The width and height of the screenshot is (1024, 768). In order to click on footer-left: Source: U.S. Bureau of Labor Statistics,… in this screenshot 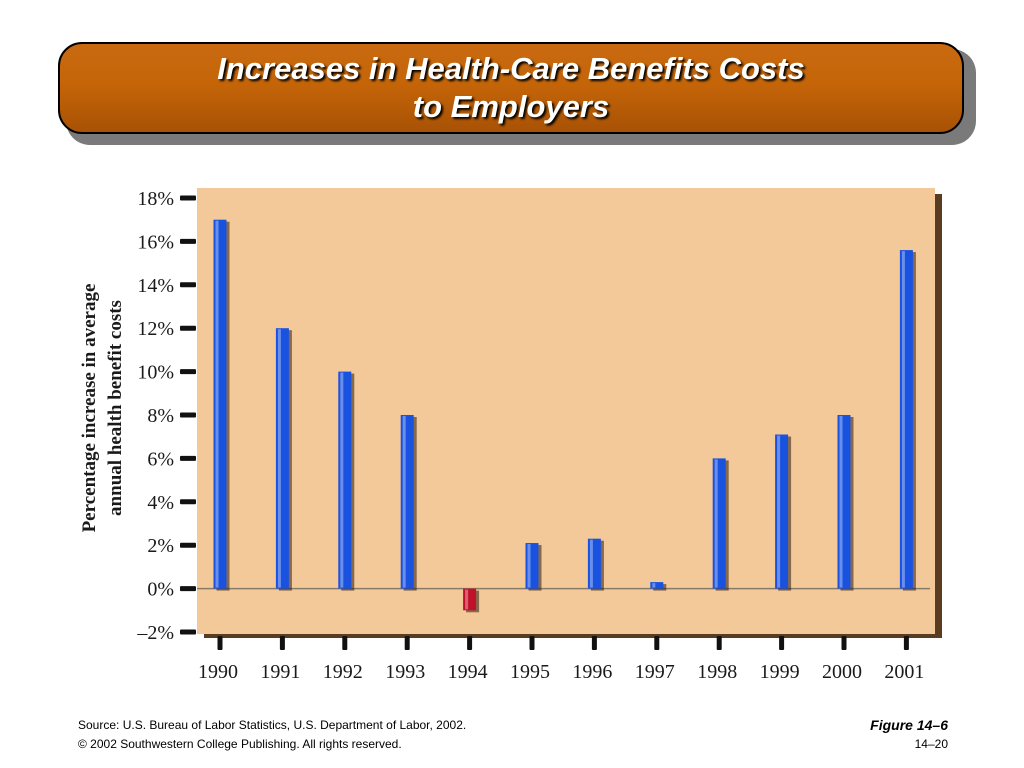, I will do `click(272, 735)`.